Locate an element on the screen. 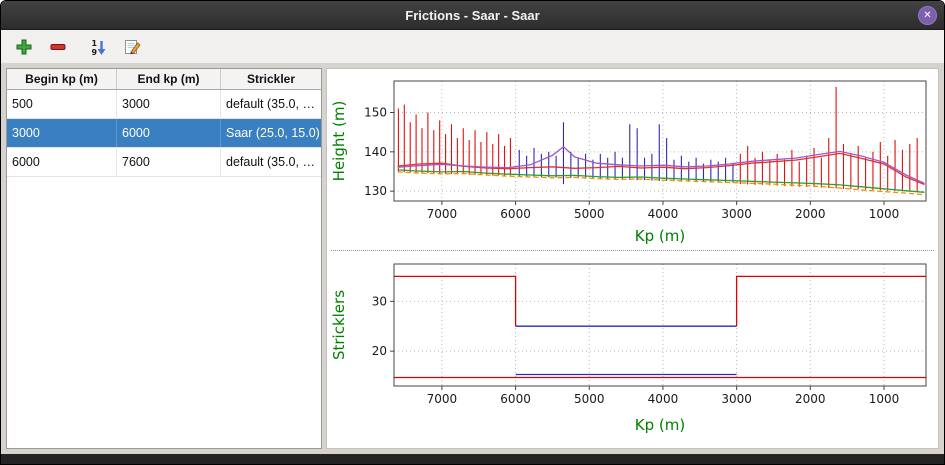 The image size is (945, 465). edit-pencil-icon is located at coordinates (133, 46).